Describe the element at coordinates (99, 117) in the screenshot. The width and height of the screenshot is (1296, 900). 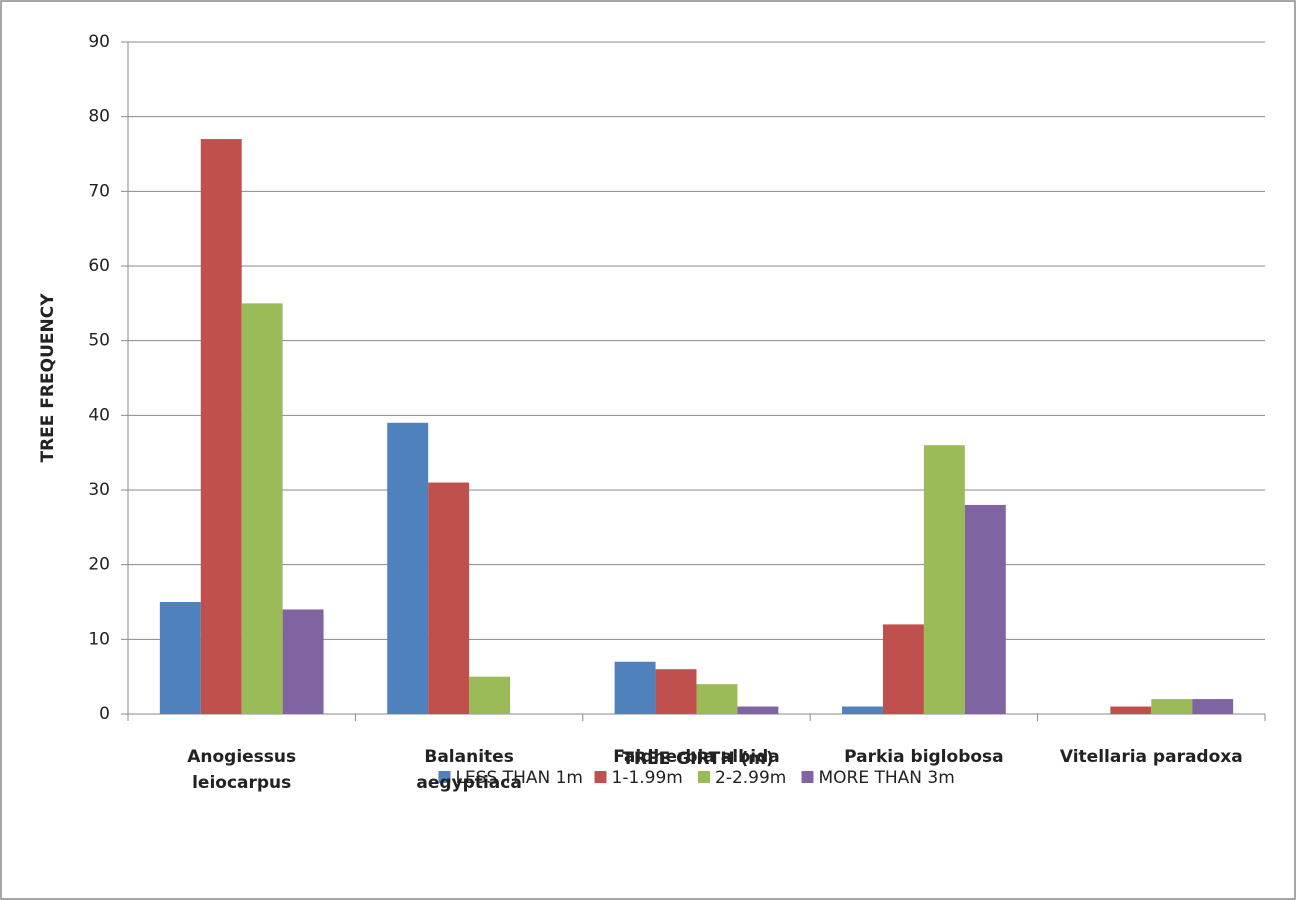
I see `y-tick-label: 80` at that location.